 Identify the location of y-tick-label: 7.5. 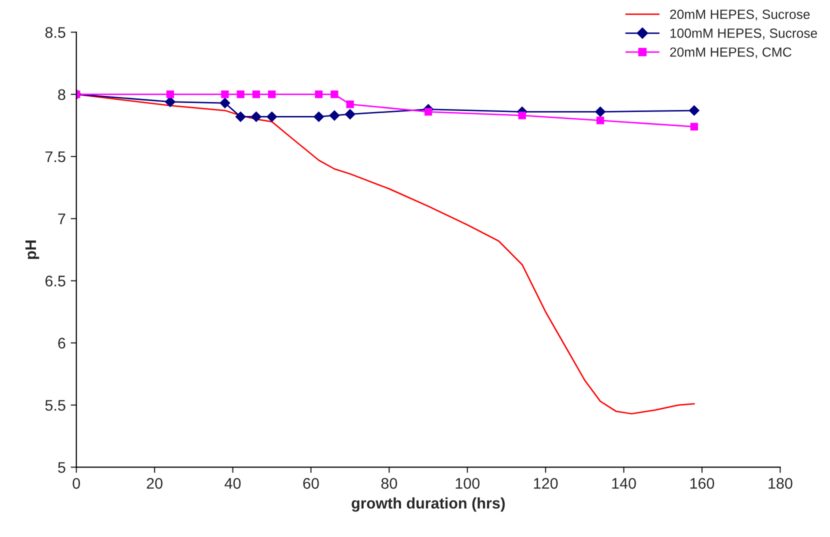
(55, 157).